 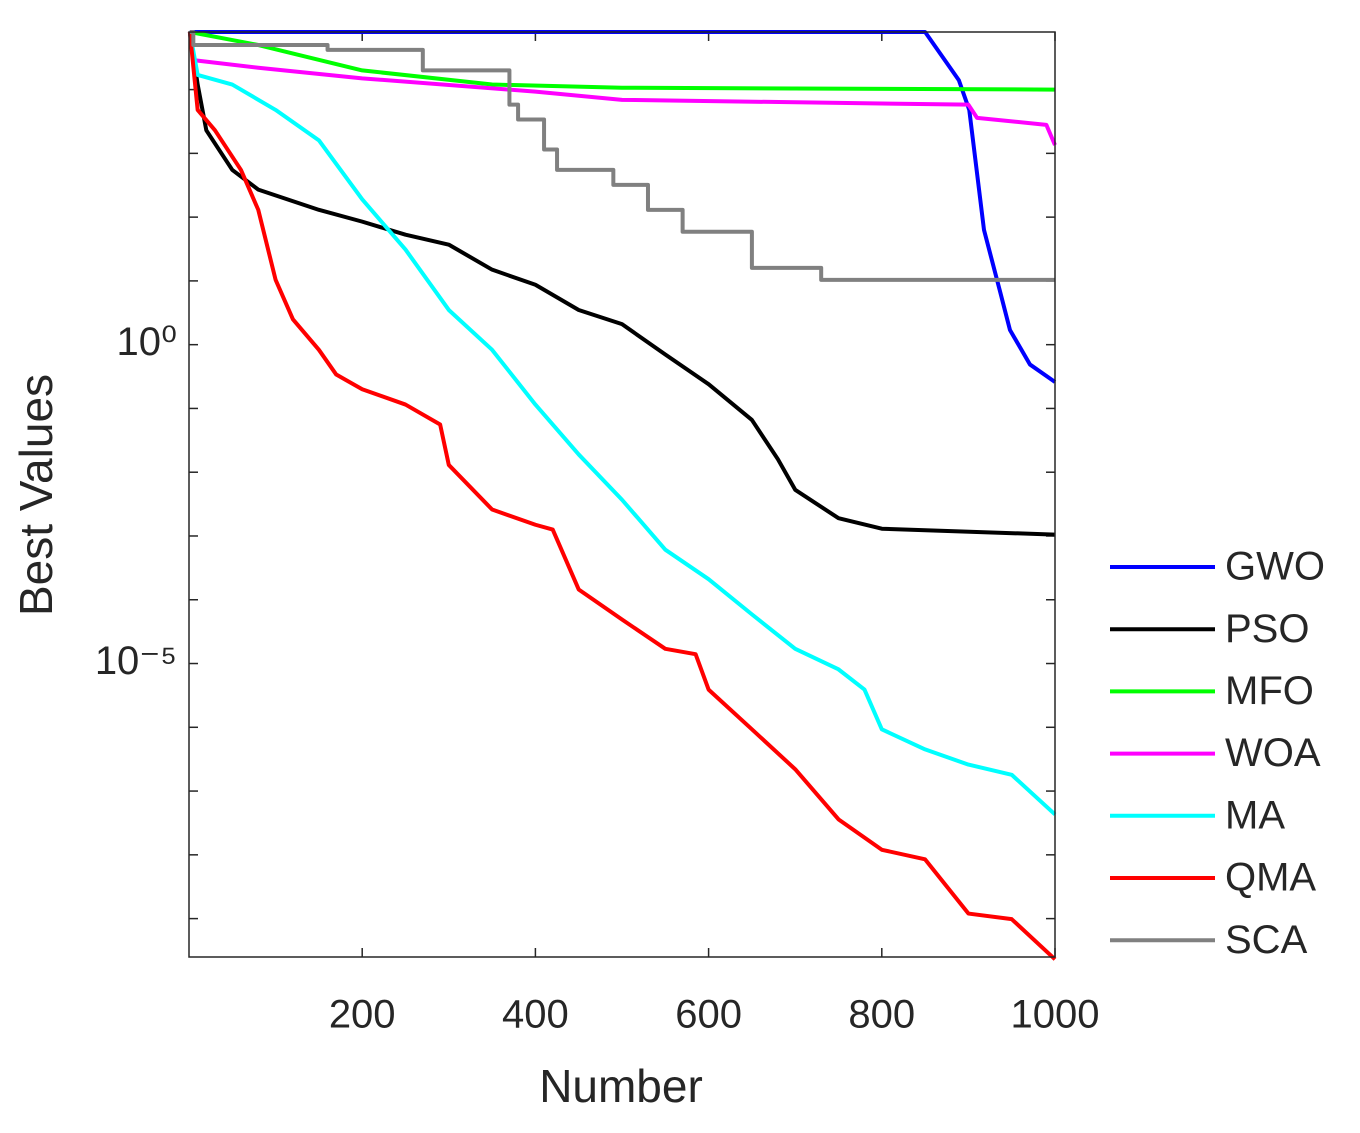 I want to click on y-tick-label: 10⁻⁵, so click(x=136, y=661).